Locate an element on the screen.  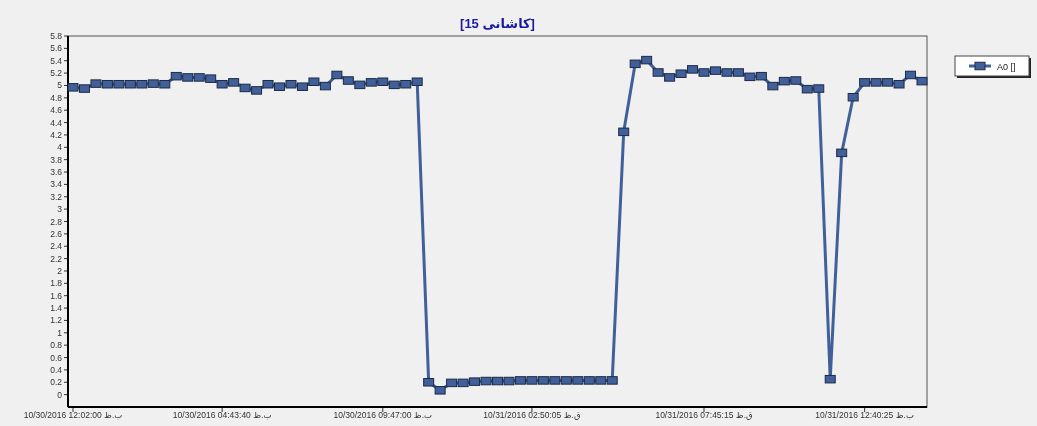
y-tick-label: 5.8 is located at coordinates (56, 36).